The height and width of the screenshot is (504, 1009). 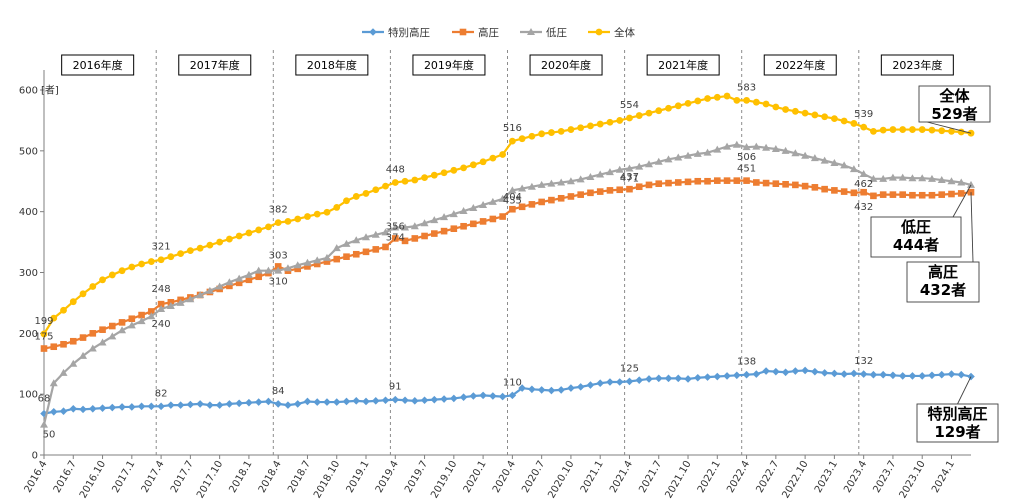 I want to click on y-unit-label: [者], so click(x=50, y=91).